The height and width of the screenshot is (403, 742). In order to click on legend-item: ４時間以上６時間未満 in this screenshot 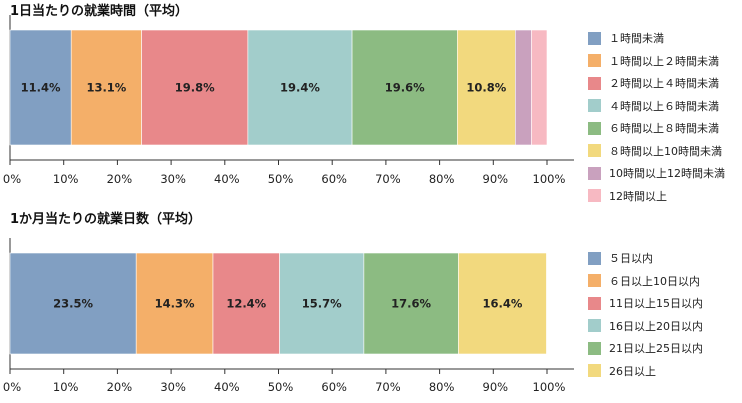, I will do `click(656, 106)`.